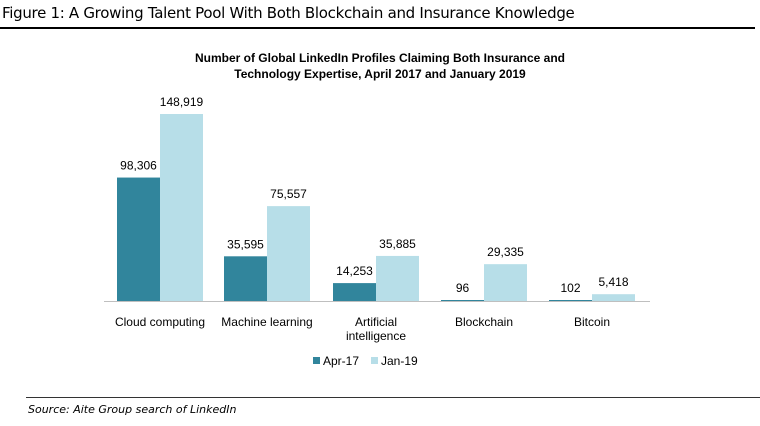 This screenshot has width=760, height=426. Describe the element at coordinates (245, 244) in the screenshot. I see `data-label: 35,595` at that location.